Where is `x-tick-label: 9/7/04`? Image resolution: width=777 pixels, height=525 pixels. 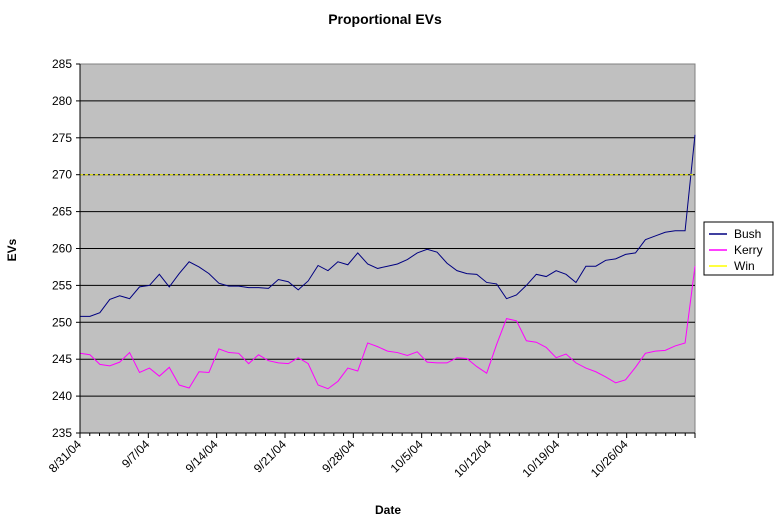 x-tick-label: 9/7/04 is located at coordinates (136, 454).